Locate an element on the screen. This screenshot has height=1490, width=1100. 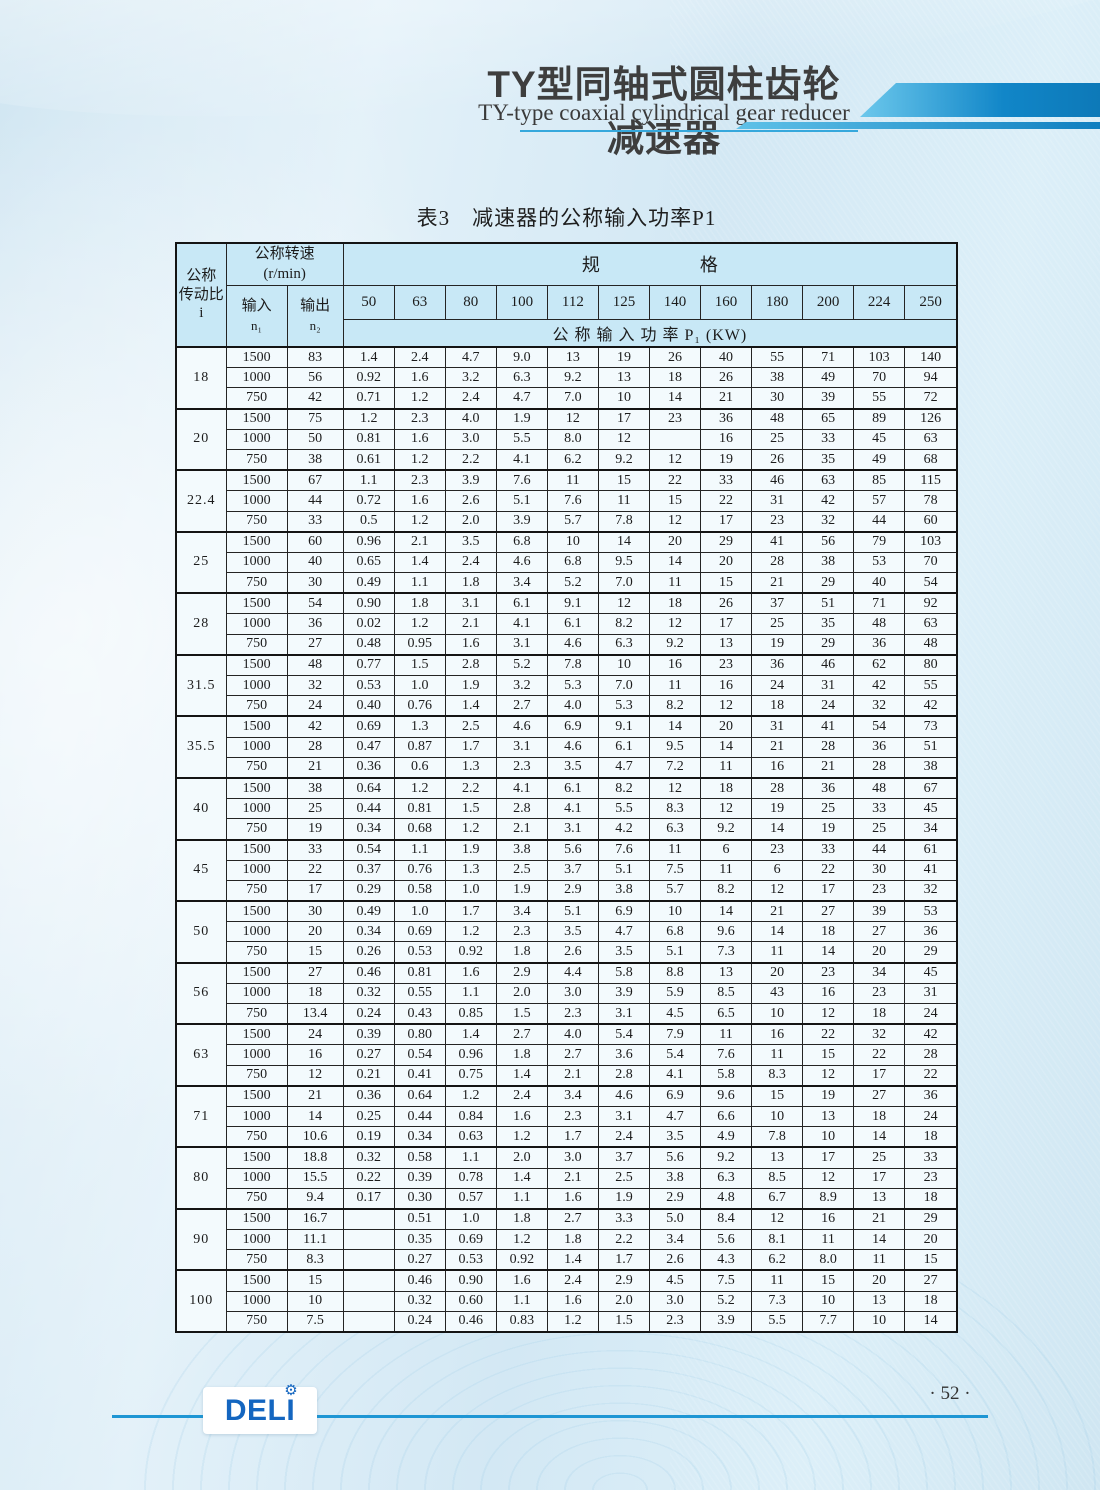
power-value-cell: 0.76 is located at coordinates (419, 706).